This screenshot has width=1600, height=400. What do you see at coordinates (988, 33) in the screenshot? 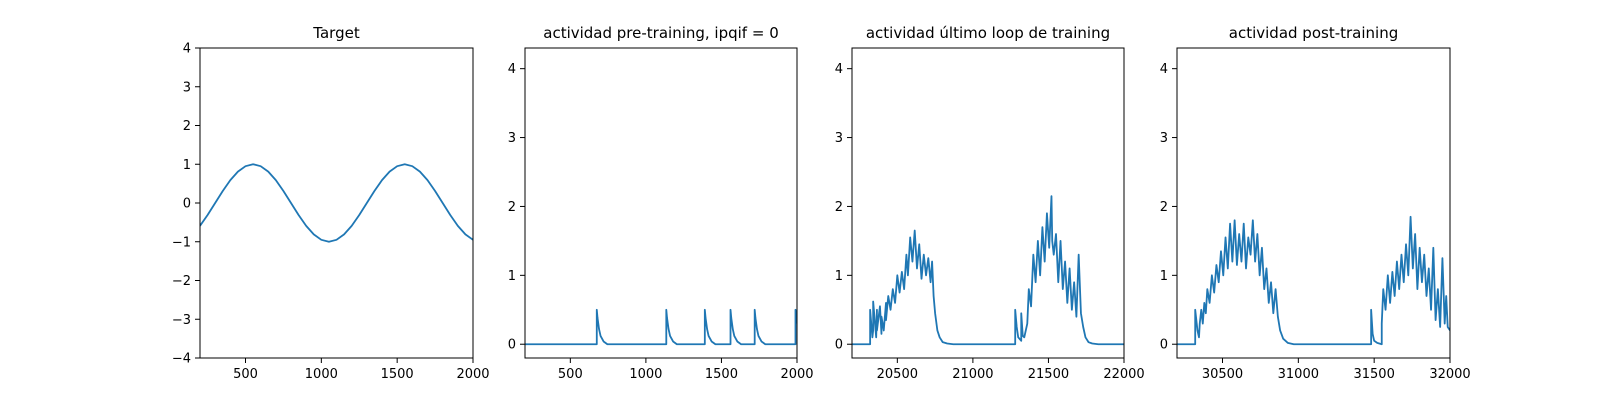
I see `chart-title: actividad último loop de training` at bounding box center [988, 33].